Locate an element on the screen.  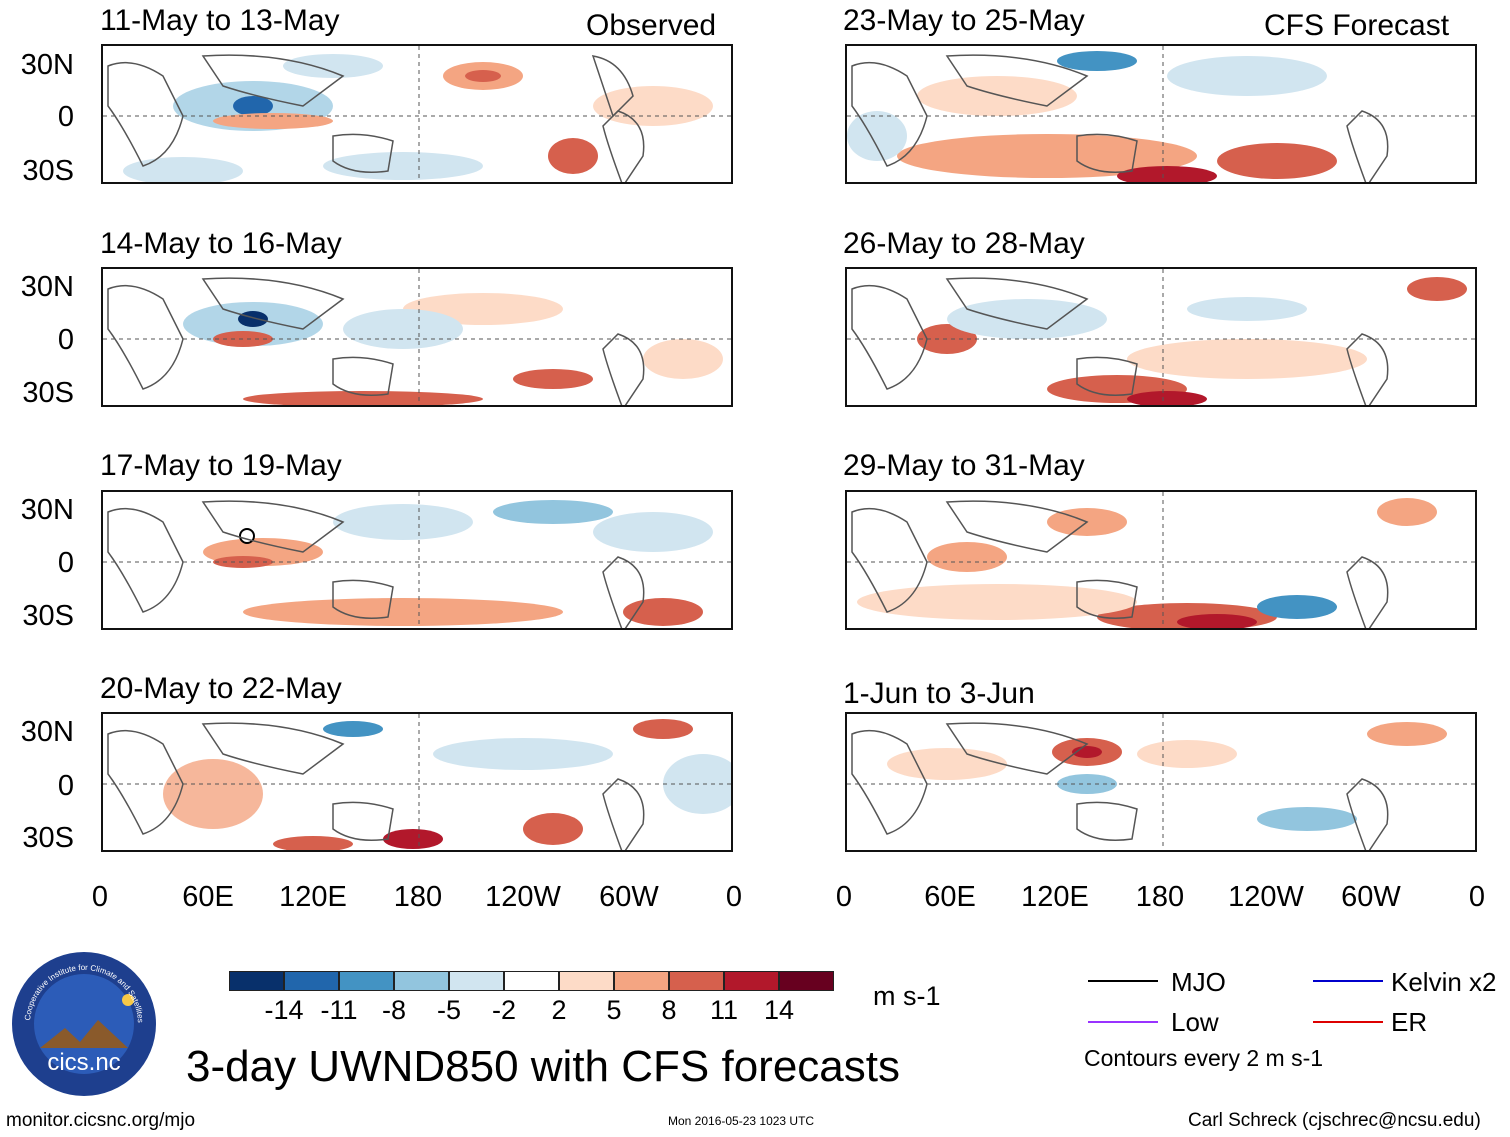
panel-title-fc-3: 29-May to 31-May is located at coordinates (964, 465).